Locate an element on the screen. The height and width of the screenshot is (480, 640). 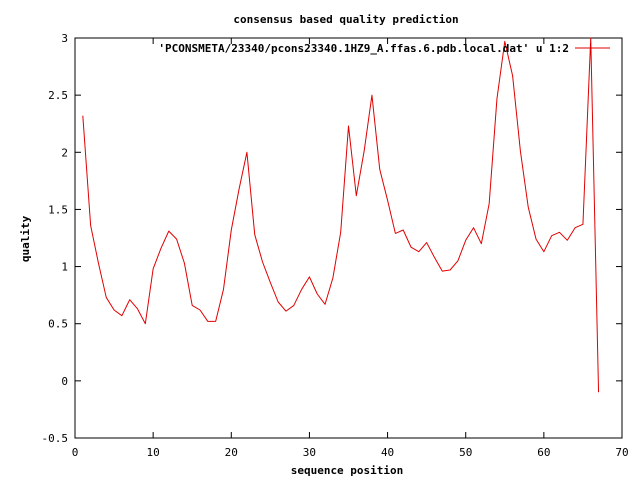
chart-title: consensus based quality prediction is located at coordinates (345, 19).